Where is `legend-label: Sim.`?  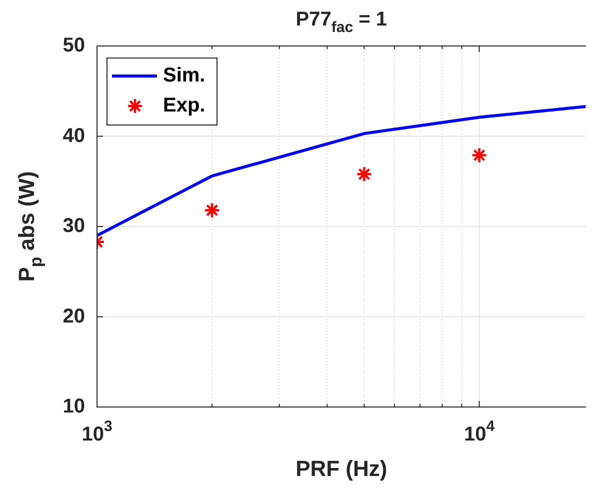
legend-label: Sim. is located at coordinates (184, 75).